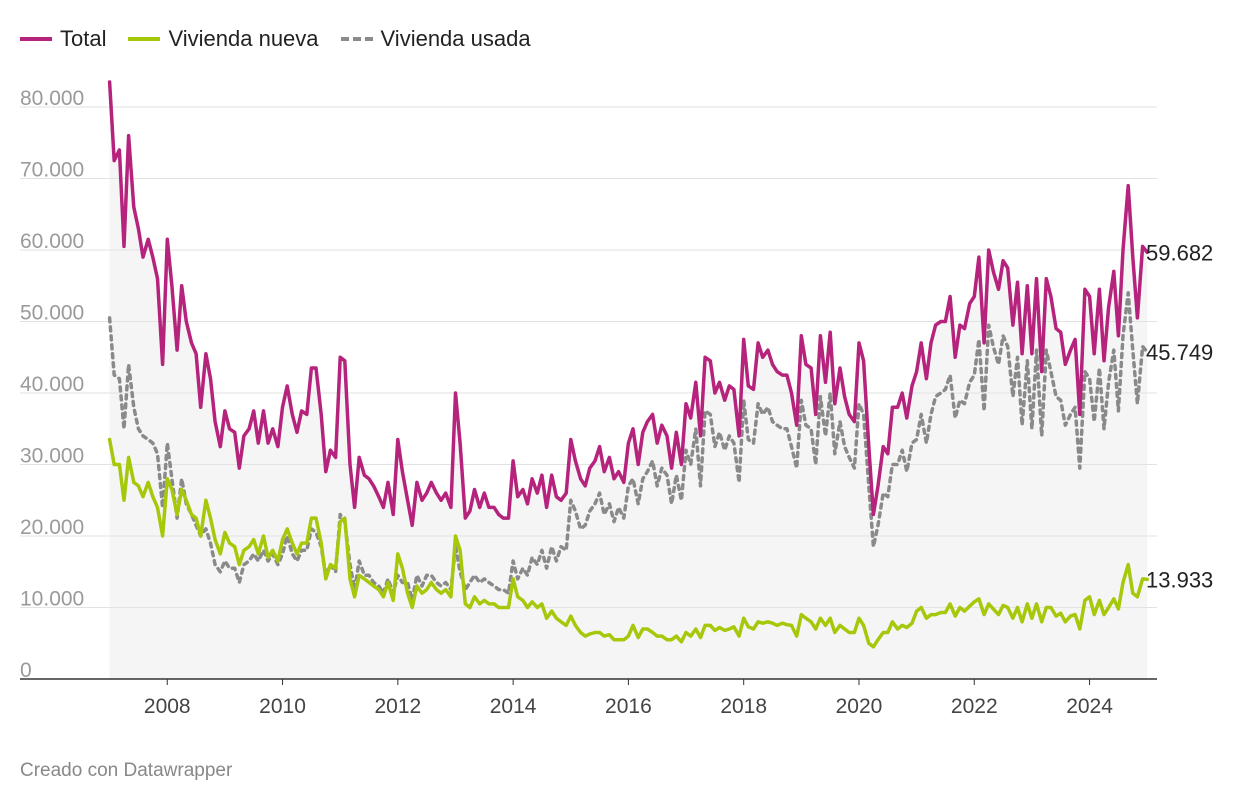 The width and height of the screenshot is (1240, 806). I want to click on y-tick-label: 20.000, so click(52, 527).